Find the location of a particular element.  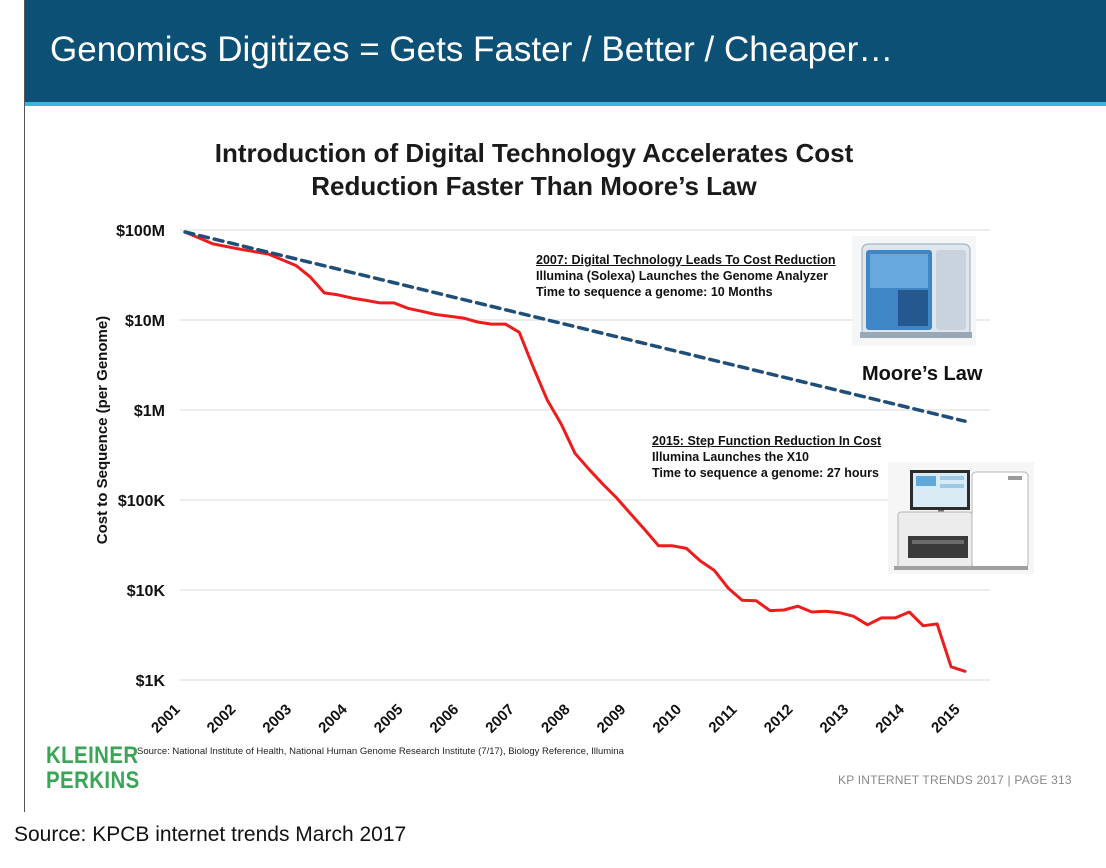

x-tick-label-2002: 2002 is located at coordinates (222, 719).